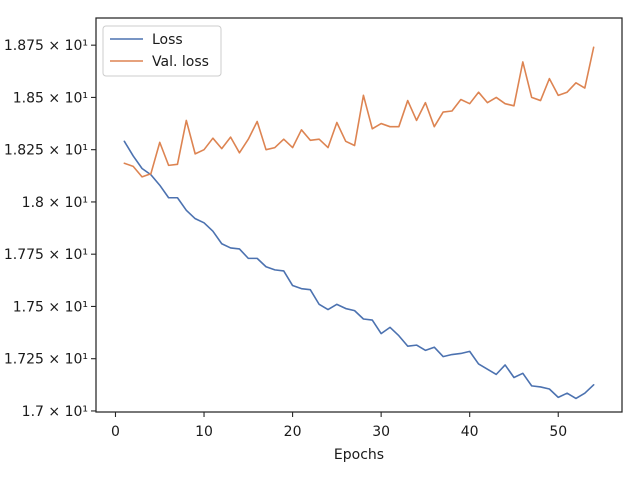  I want to click on x-tick-label: 10, so click(204, 432).